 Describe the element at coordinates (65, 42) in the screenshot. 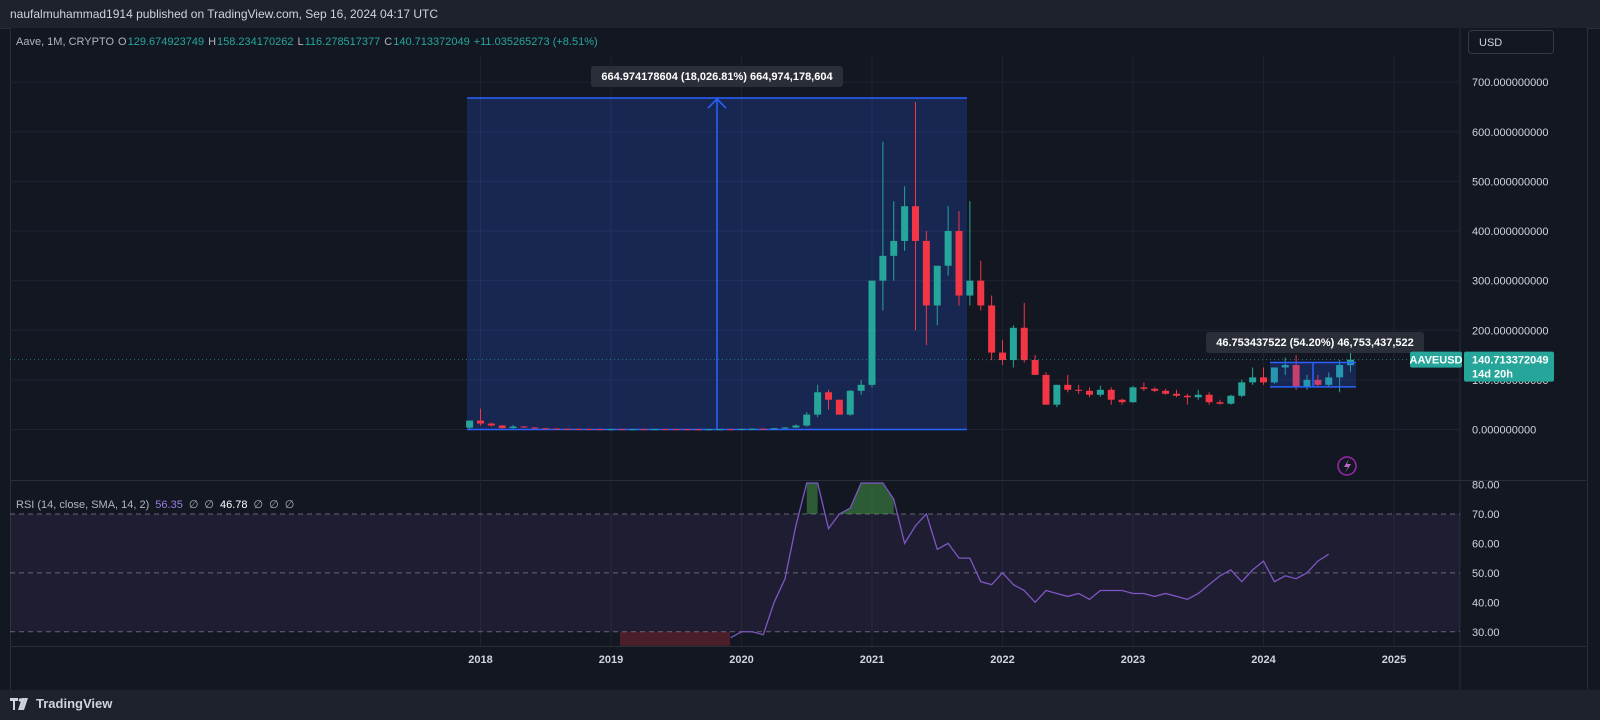

I see `symbol-name: Aave, 1M, CRYPTO` at that location.